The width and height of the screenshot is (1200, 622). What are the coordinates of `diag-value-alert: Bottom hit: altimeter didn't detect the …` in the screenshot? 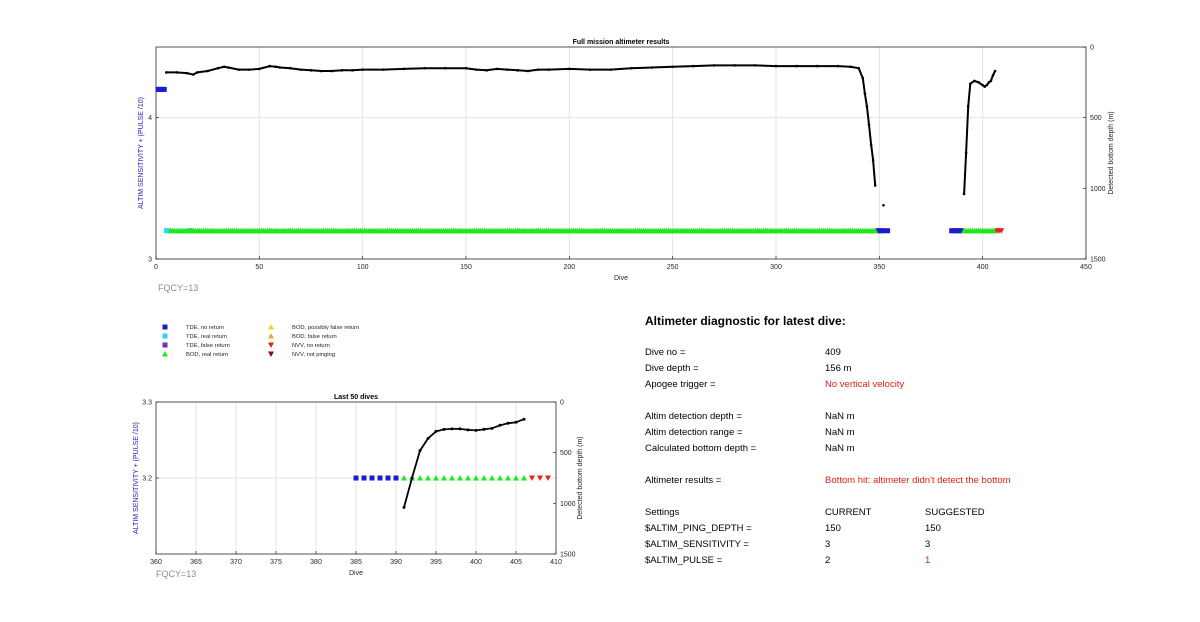 It's located at (918, 480).